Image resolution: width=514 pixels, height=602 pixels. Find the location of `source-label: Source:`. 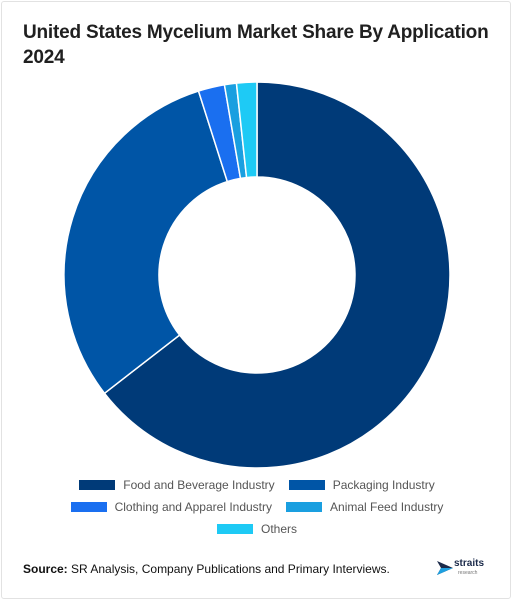

source-label: Source: is located at coordinates (45, 569).